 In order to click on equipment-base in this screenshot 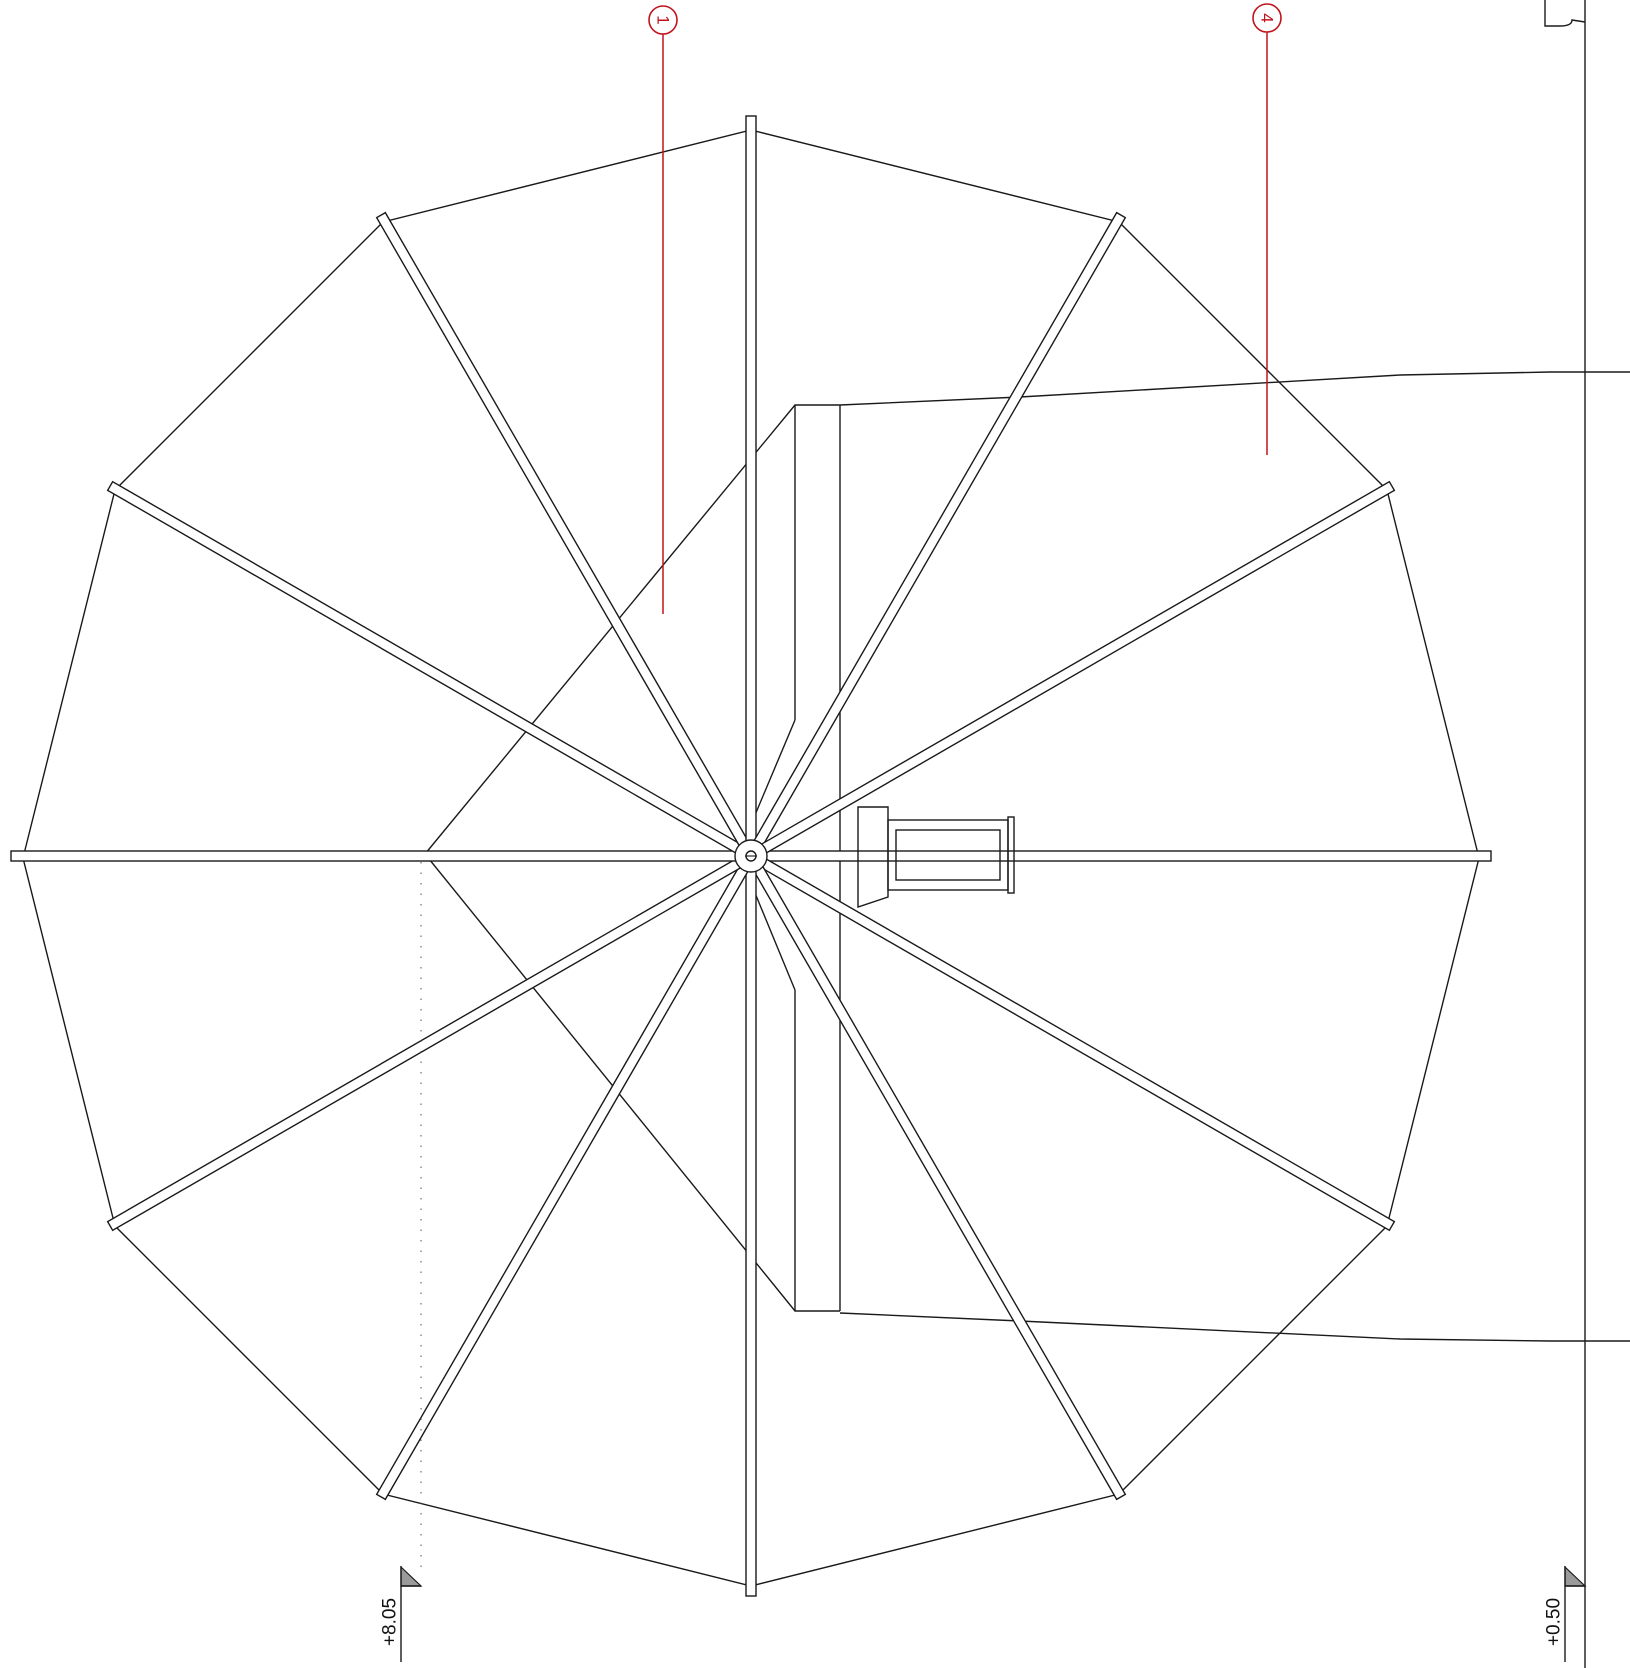, I will do `click(873, 857)`.